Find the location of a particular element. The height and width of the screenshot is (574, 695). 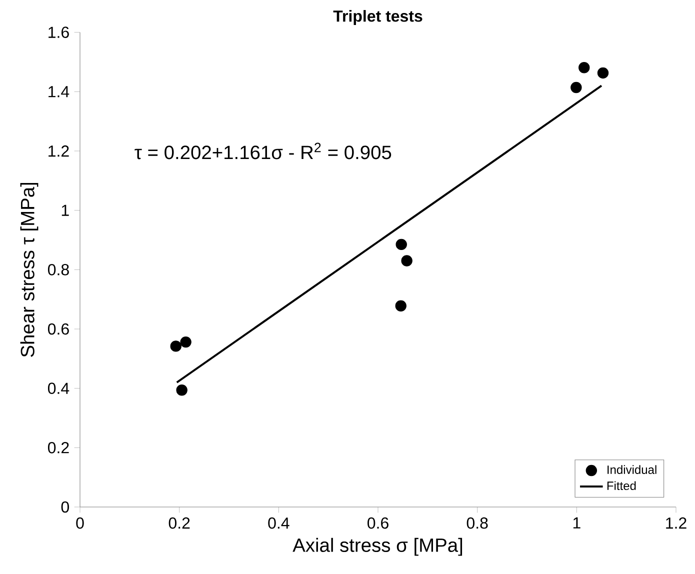

y-tick-label: 0 is located at coordinates (65, 507).